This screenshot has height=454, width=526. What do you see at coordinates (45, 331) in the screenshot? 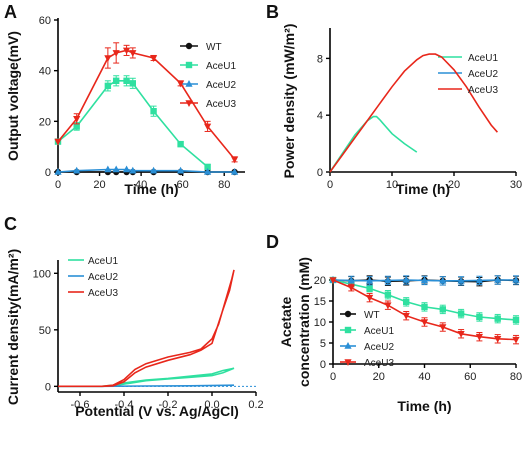
I see `y-tick-label: 50` at bounding box center [45, 331].